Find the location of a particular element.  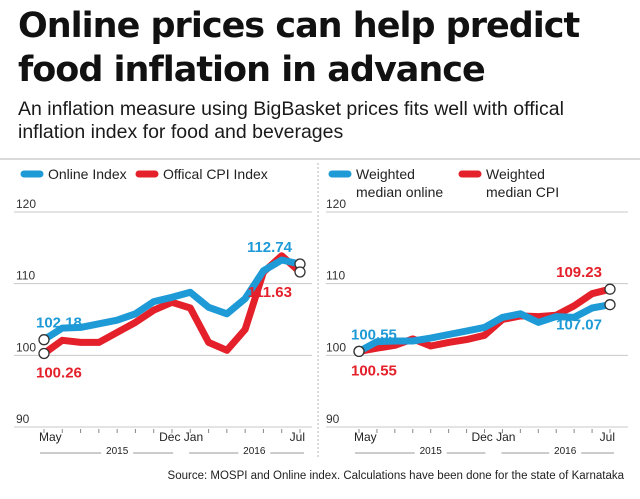

data-label: 112.74 is located at coordinates (270, 247).